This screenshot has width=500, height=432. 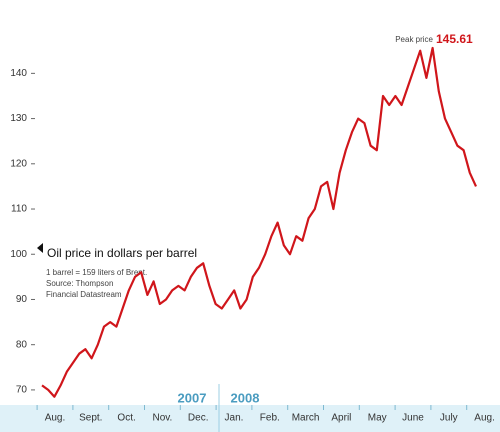 I want to click on peak-value: 145.61, so click(x=454, y=39).